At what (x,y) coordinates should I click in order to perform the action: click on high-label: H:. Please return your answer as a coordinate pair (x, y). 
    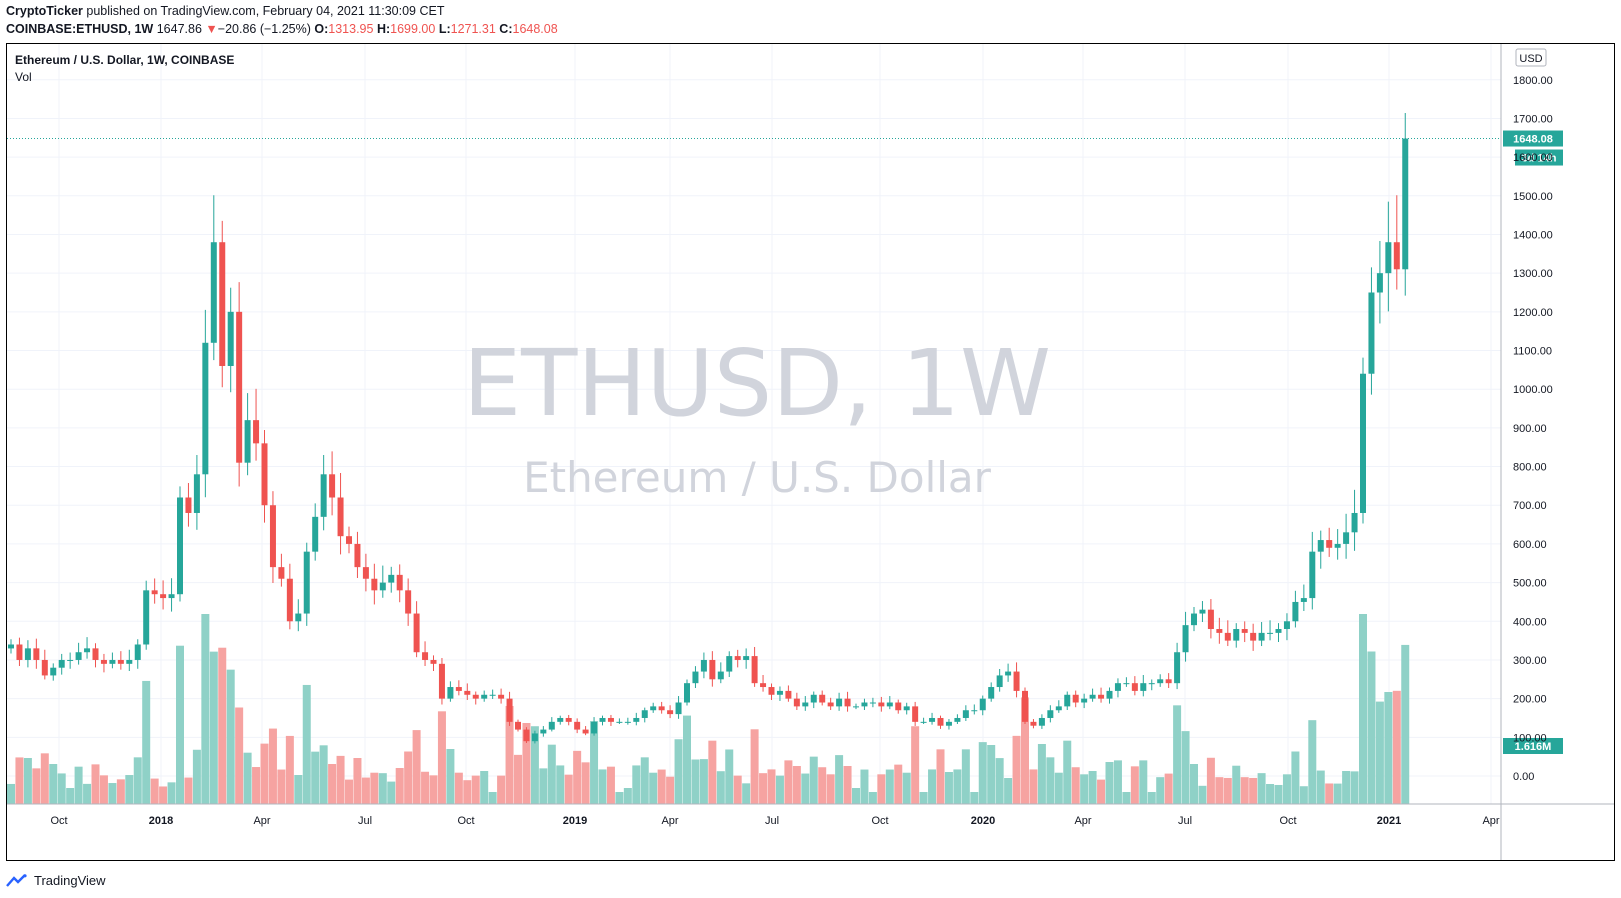
    Looking at the image, I should click on (383, 29).